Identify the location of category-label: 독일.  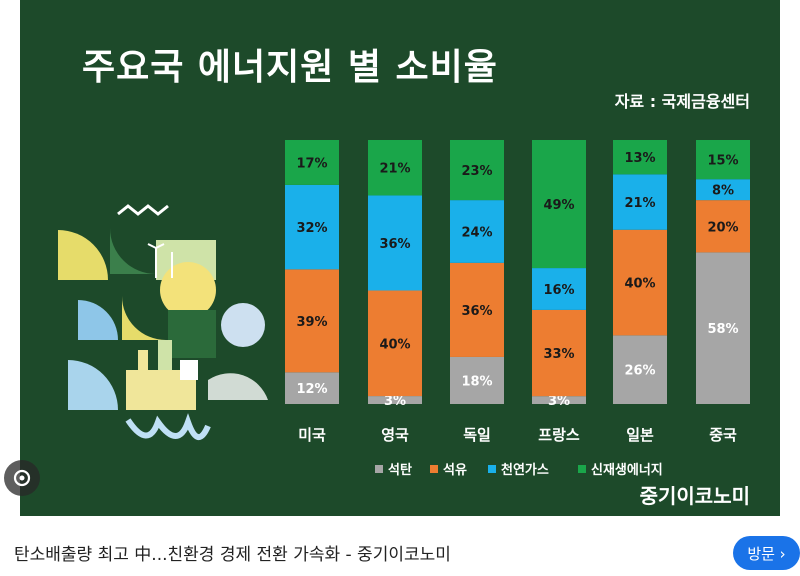
(477, 435).